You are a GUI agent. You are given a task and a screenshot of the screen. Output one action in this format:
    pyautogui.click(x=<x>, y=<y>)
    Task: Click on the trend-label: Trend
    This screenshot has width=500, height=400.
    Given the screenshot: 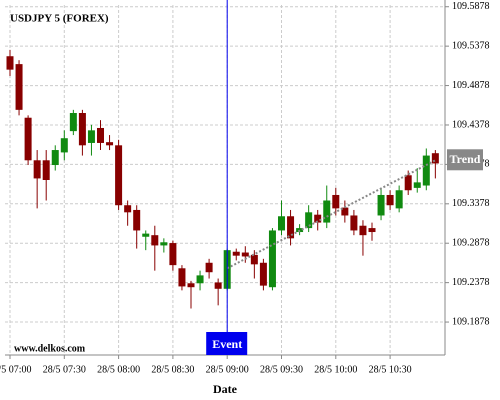 What is the action you would take?
    pyautogui.click(x=465, y=159)
    